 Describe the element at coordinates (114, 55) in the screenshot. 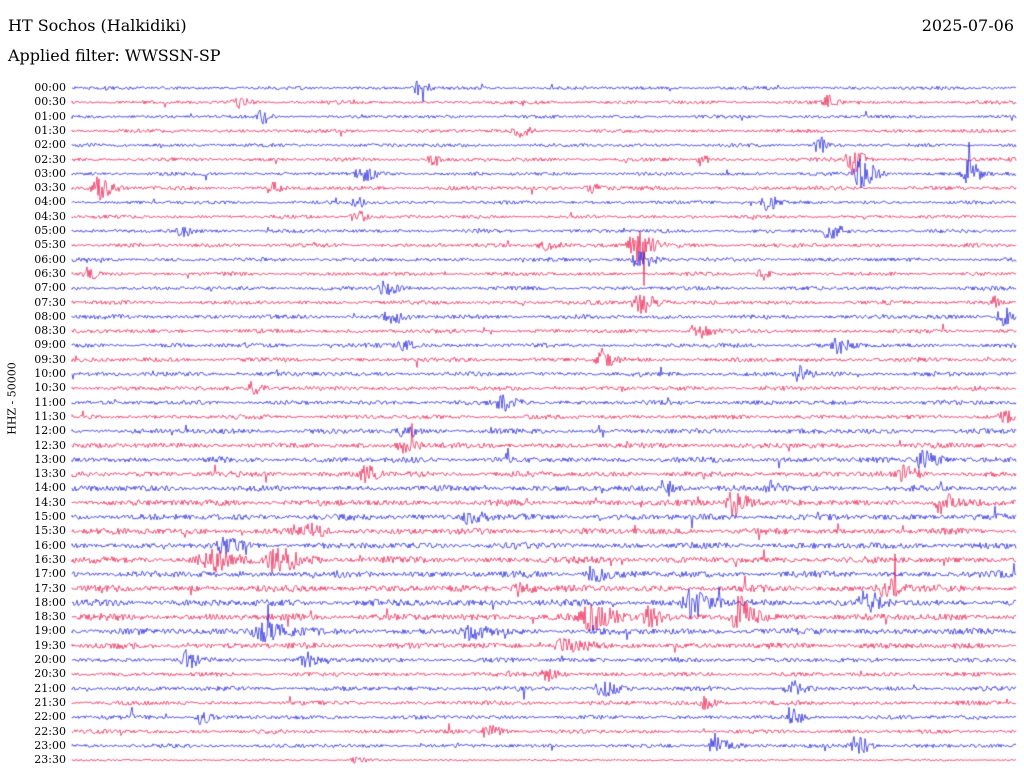

I see `filter-label: Applied filter: WWSSN-SP` at that location.